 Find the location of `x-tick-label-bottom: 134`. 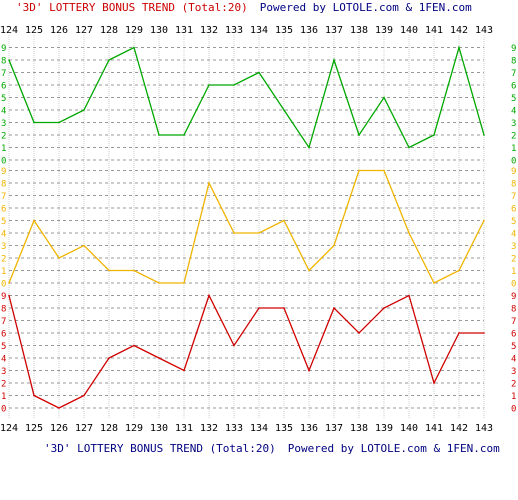

x-tick-label-bottom: 134 is located at coordinates (259, 428).